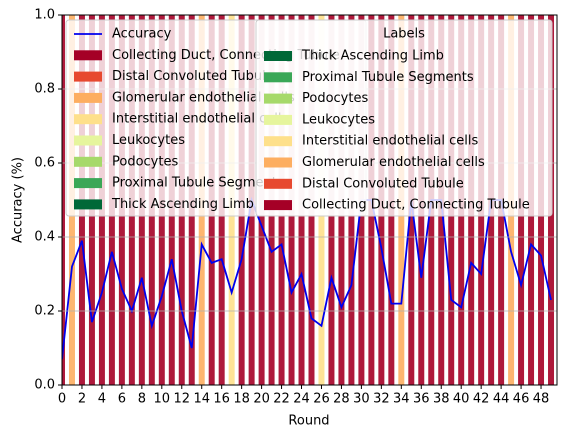  What do you see at coordinates (261, 399) in the screenshot?
I see `x-tick-label: 20` at bounding box center [261, 399].